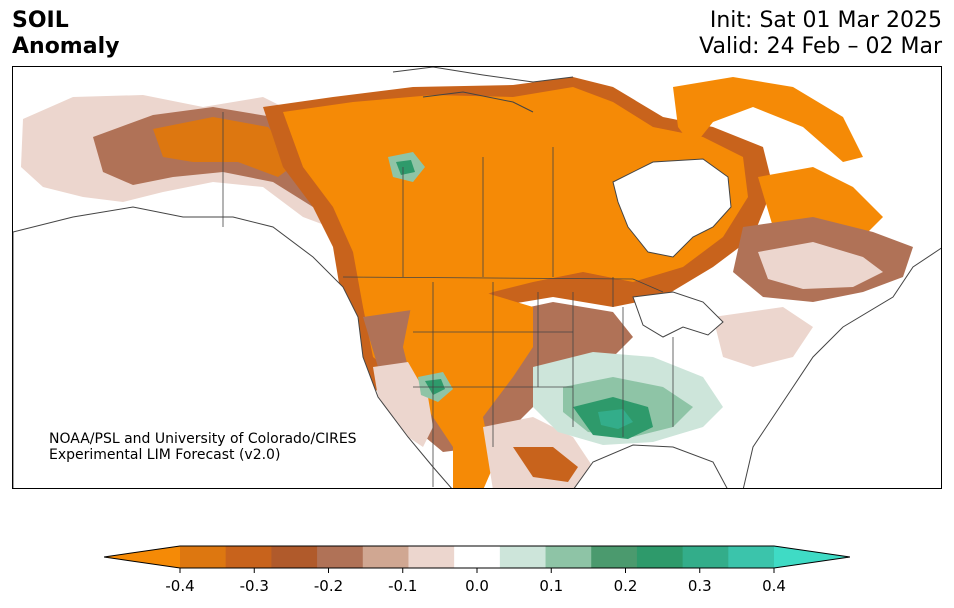 The height and width of the screenshot is (608, 954). I want to click on arctic-islands, so click(483, 90).